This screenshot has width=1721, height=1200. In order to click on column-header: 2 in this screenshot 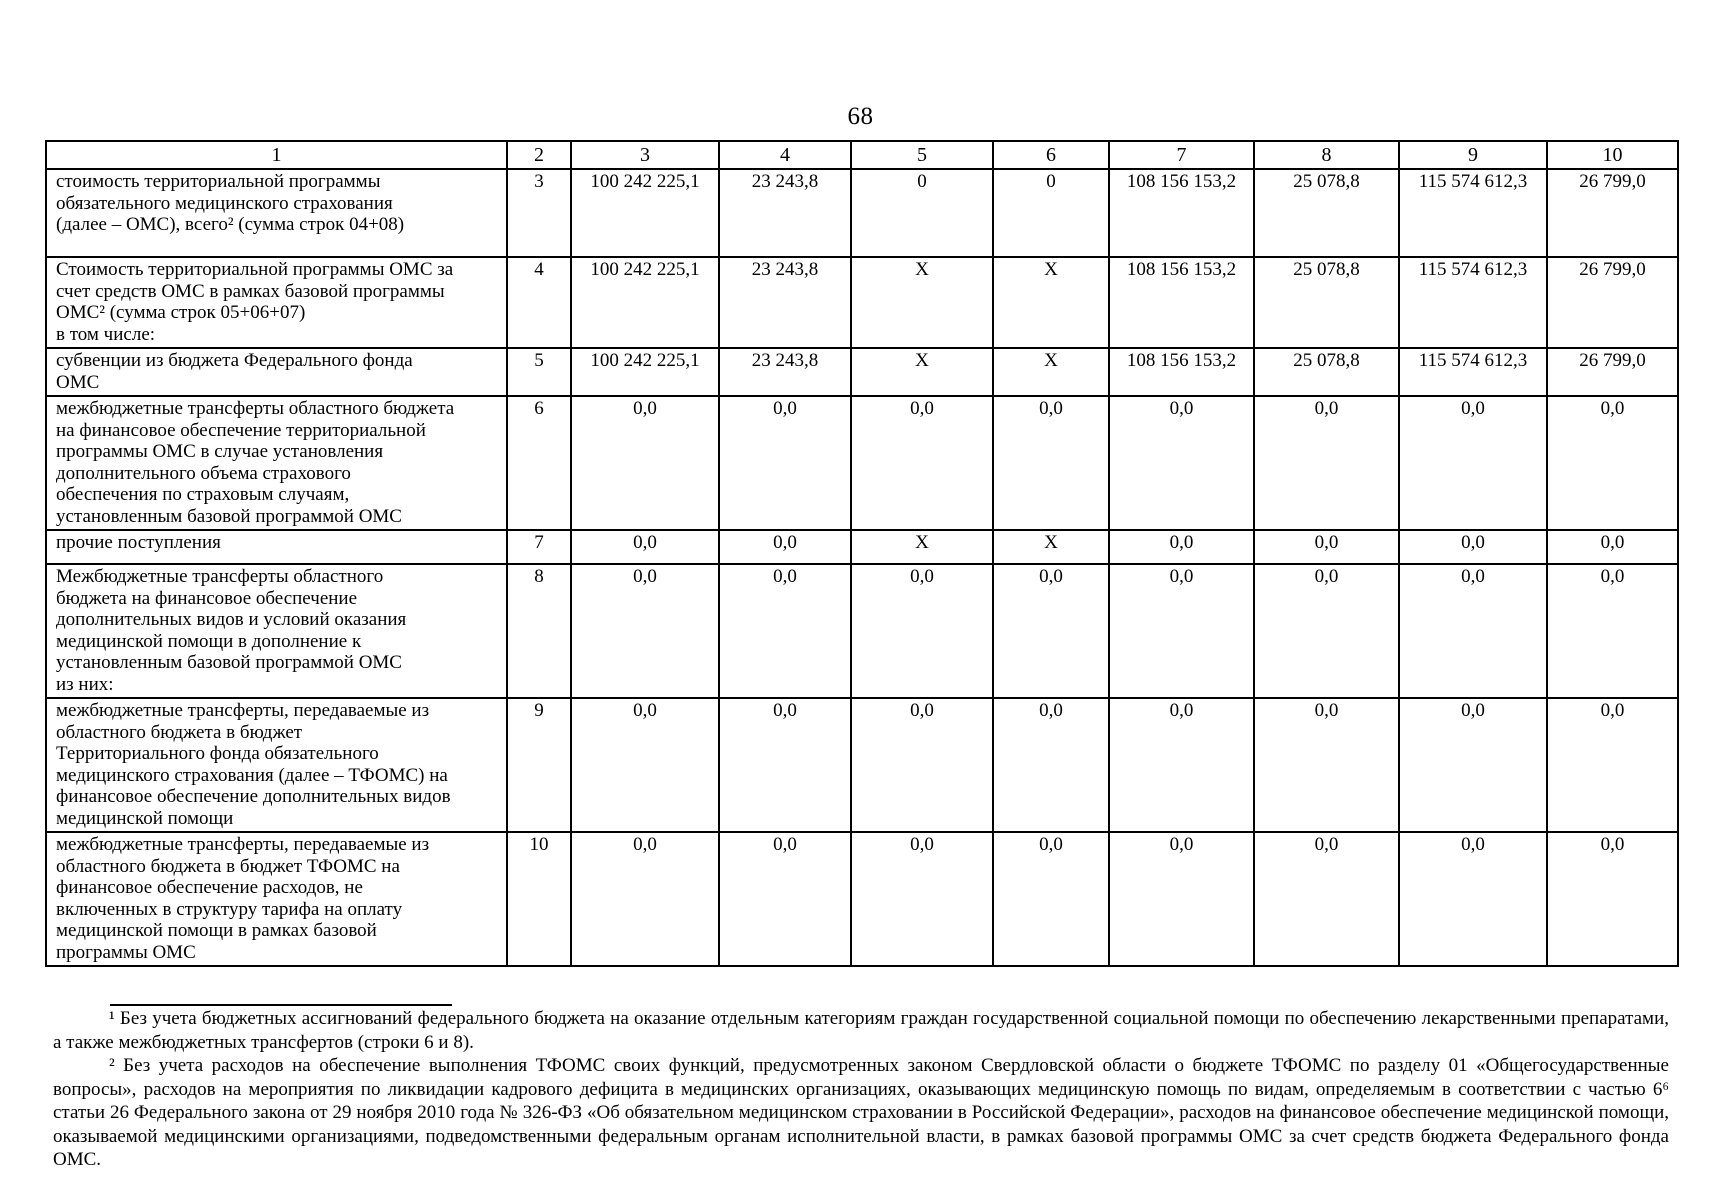, I will do `click(539, 155)`.